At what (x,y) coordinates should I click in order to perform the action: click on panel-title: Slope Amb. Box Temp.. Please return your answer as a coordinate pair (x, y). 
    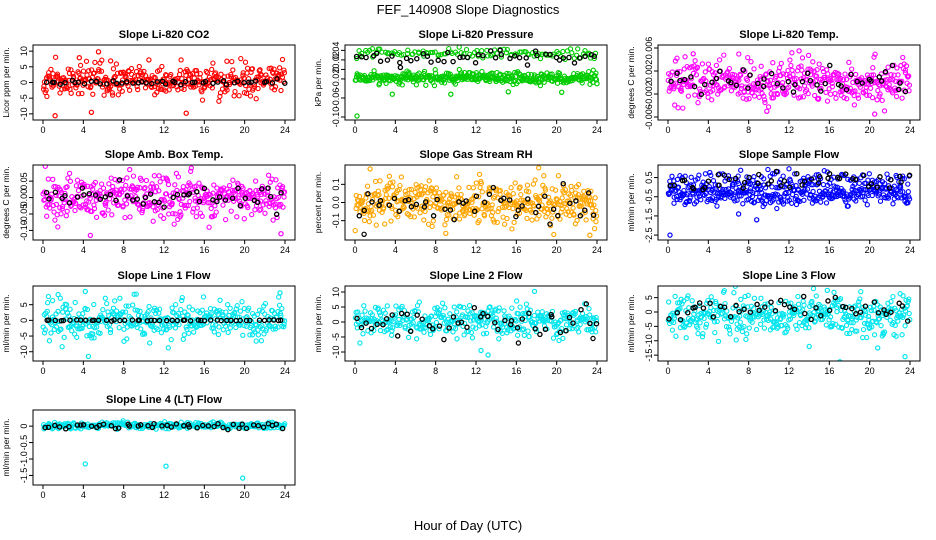
    Looking at the image, I should click on (164, 155).